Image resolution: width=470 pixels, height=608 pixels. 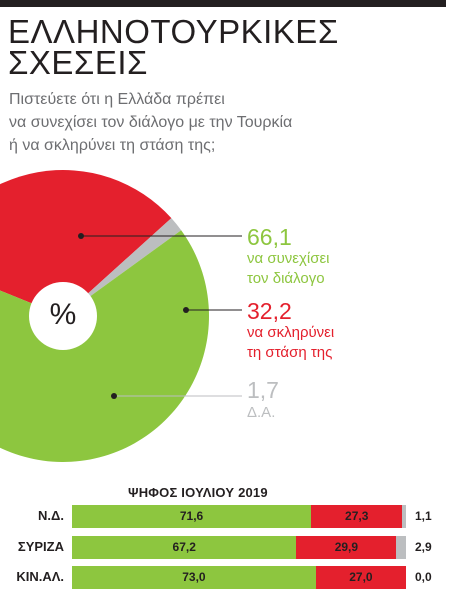 What do you see at coordinates (114, 396) in the screenshot?
I see `leader-no-answer-dot` at bounding box center [114, 396].